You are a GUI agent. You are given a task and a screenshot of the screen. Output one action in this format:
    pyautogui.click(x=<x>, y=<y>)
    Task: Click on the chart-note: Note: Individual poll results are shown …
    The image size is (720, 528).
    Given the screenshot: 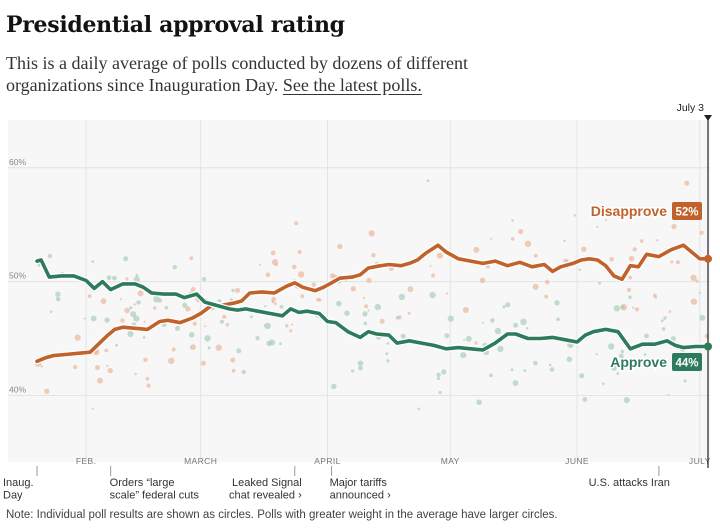 What is the action you would take?
    pyautogui.click(x=282, y=515)
    